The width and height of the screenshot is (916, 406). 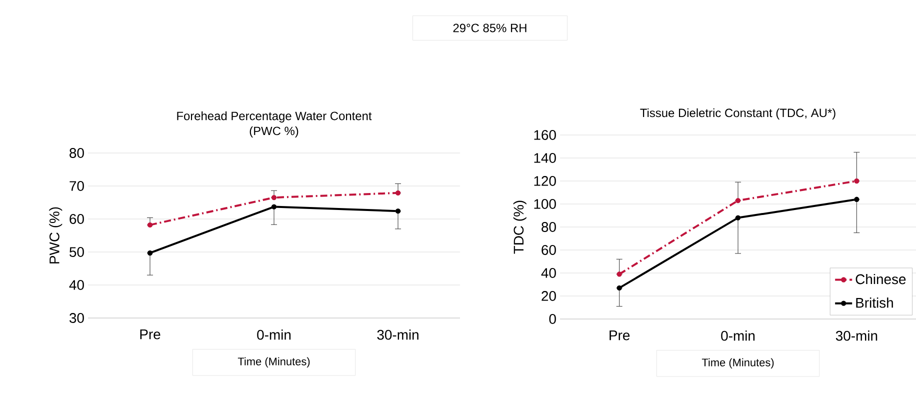 What do you see at coordinates (552, 319) in the screenshot?
I see `y-tick-label: 0` at bounding box center [552, 319].